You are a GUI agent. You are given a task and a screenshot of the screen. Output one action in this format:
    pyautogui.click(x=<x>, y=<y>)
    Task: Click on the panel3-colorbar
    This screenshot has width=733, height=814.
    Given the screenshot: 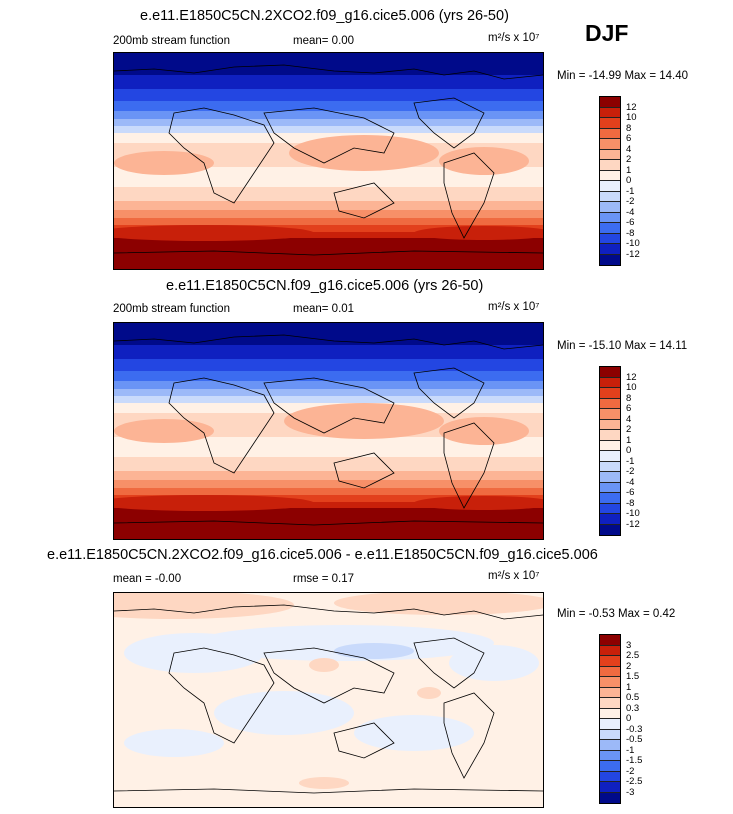 What is the action you would take?
    pyautogui.click(x=610, y=719)
    